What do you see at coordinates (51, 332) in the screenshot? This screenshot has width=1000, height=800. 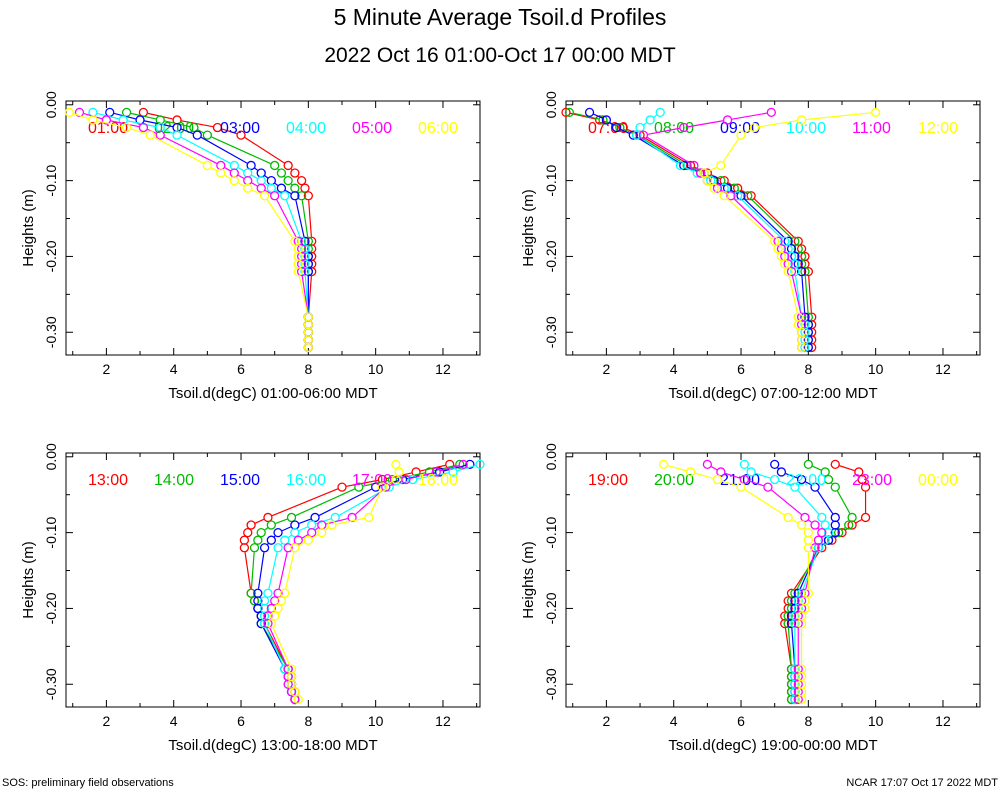 I see `y-tick-label: -0.30` at bounding box center [51, 332].